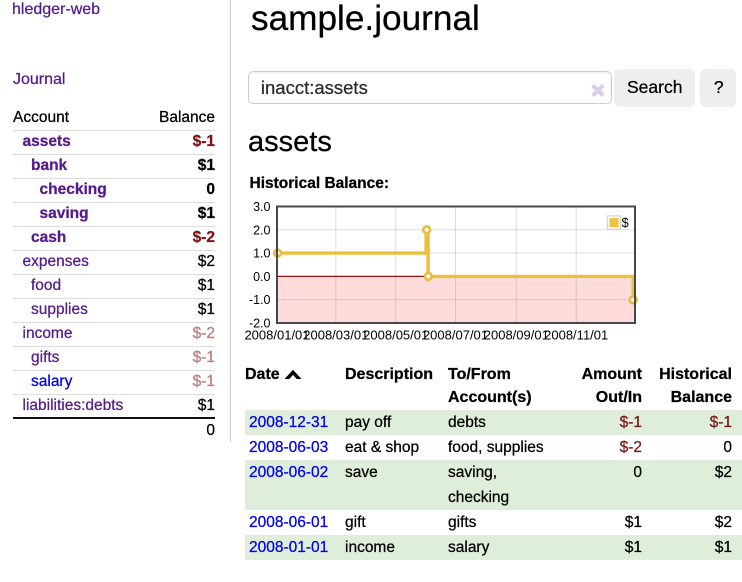 This screenshot has height=582, width=742. I want to click on svg-text: 2008/11/01, so click(576, 334).